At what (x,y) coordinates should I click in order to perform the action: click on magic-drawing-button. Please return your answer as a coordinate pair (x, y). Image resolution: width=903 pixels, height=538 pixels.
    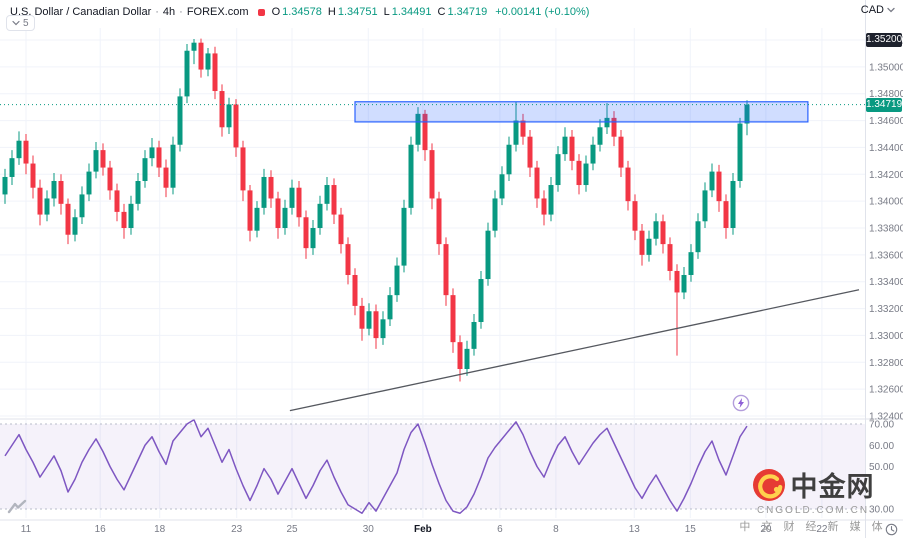
    Looking at the image, I should click on (741, 403).